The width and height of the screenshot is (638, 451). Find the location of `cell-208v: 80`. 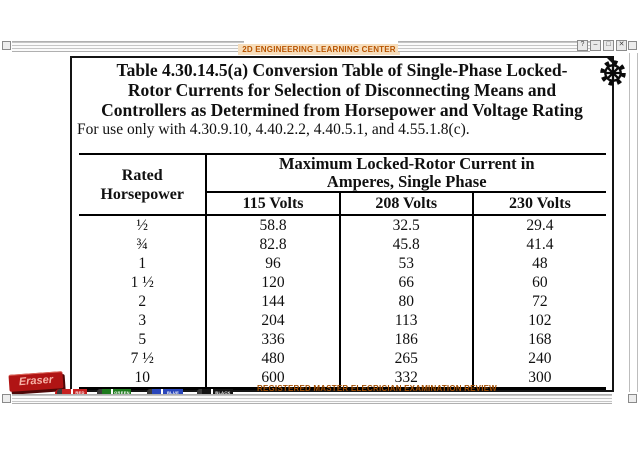

cell-208v: 80 is located at coordinates (406, 301).